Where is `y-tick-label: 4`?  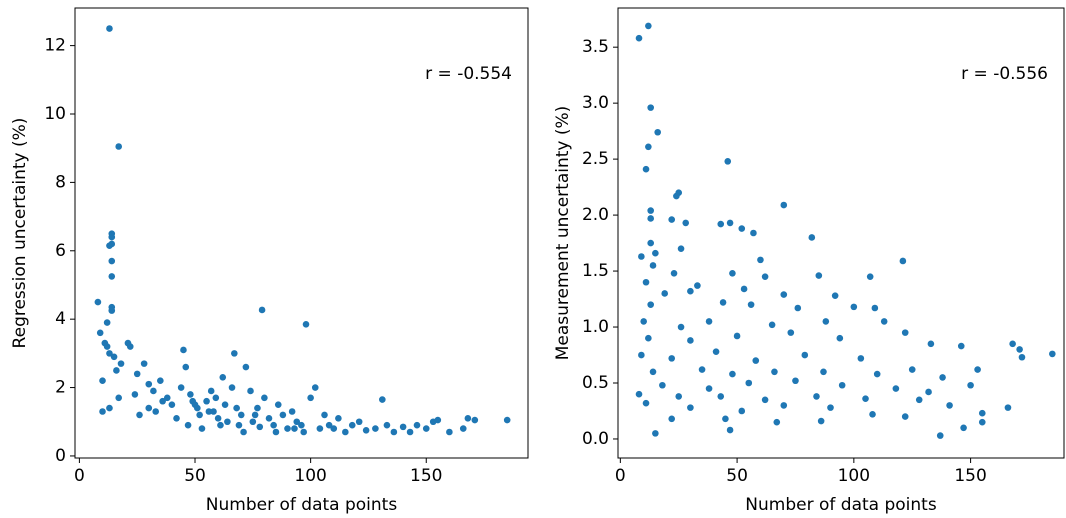 y-tick-label: 4 is located at coordinates (60, 319).